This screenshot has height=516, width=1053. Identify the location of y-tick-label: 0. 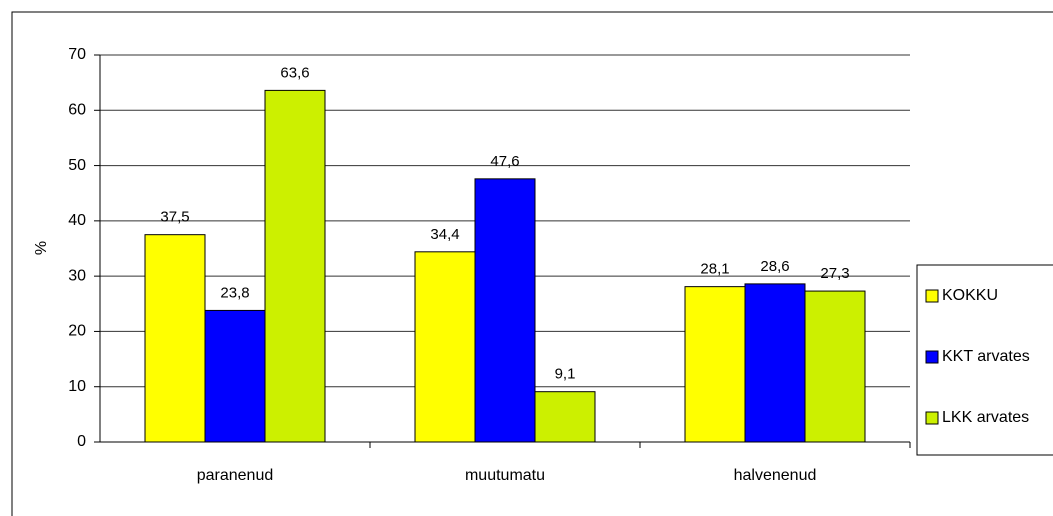
(81, 441).